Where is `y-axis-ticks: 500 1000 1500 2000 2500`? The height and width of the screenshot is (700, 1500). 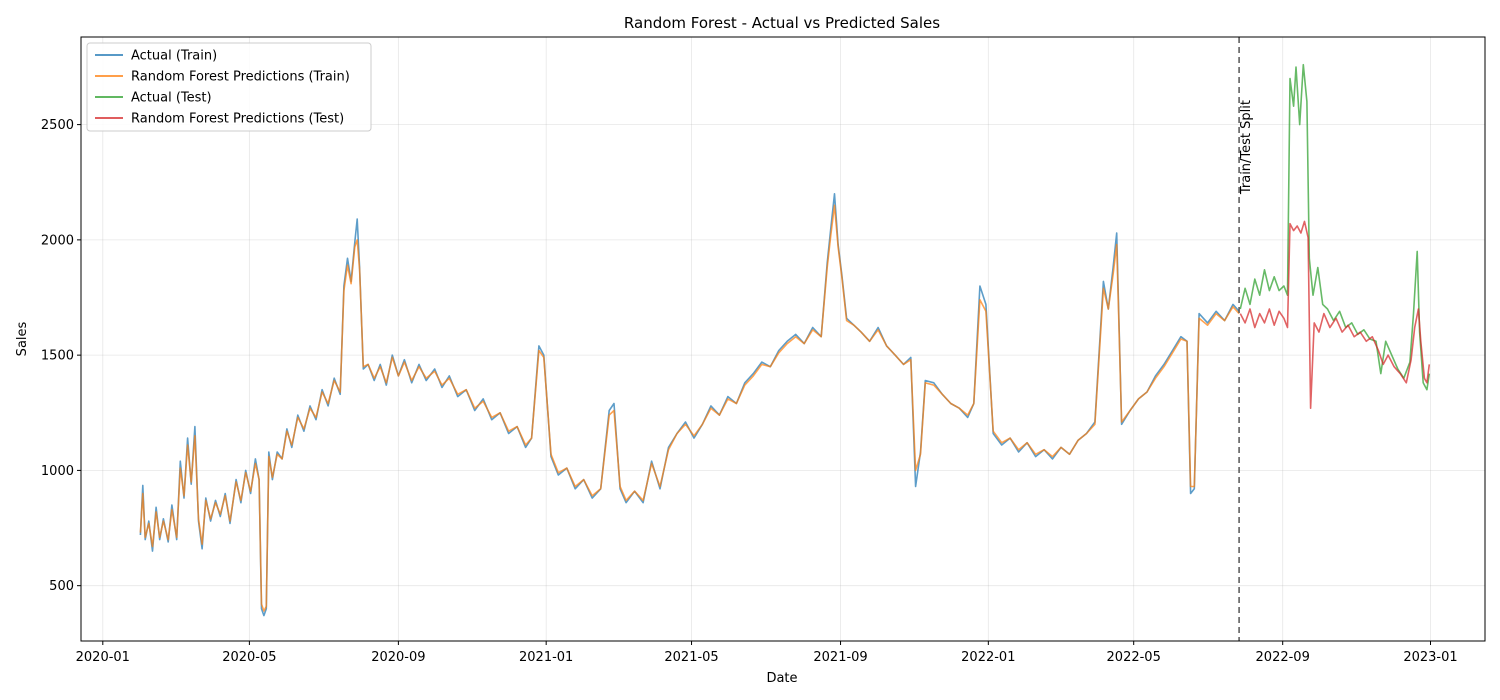 y-axis-ticks: 500 1000 1500 2000 2500 is located at coordinates (61, 356).